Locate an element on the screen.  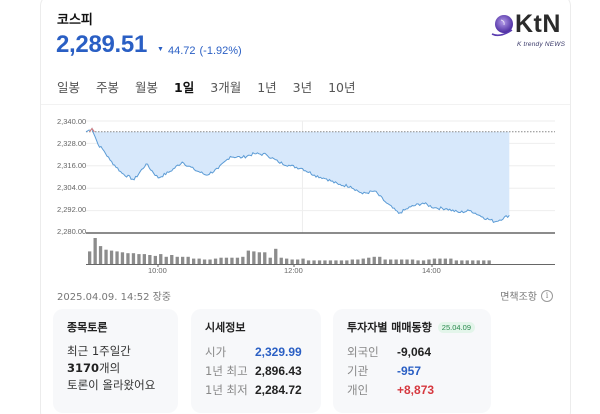
investor-row: 외국인 -9,064 is located at coordinates (412, 352).